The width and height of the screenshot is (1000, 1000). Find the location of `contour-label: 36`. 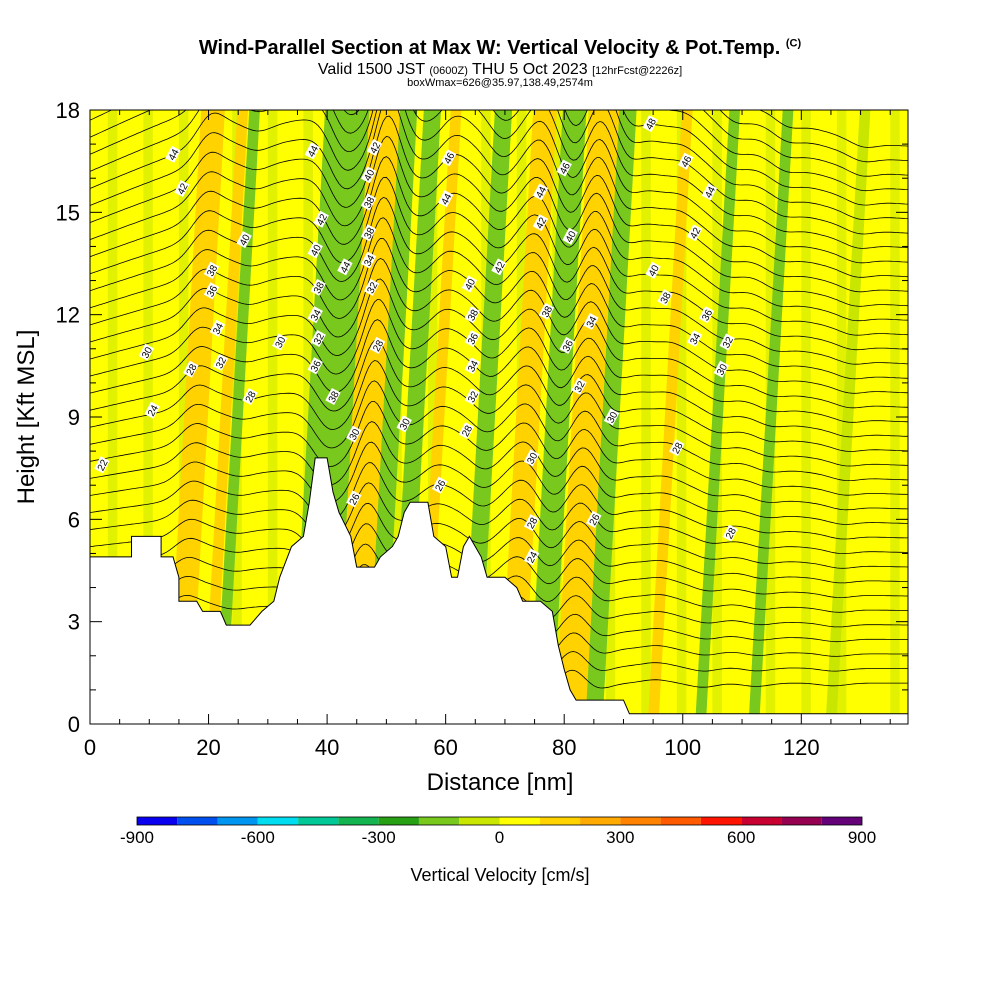

contour-label: 36 is located at coordinates (472, 338).